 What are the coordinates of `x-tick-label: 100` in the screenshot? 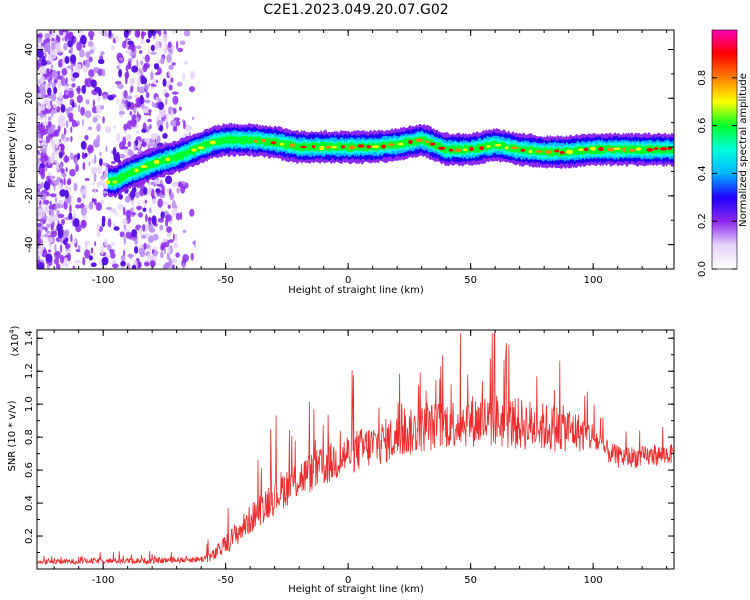 It's located at (593, 280).